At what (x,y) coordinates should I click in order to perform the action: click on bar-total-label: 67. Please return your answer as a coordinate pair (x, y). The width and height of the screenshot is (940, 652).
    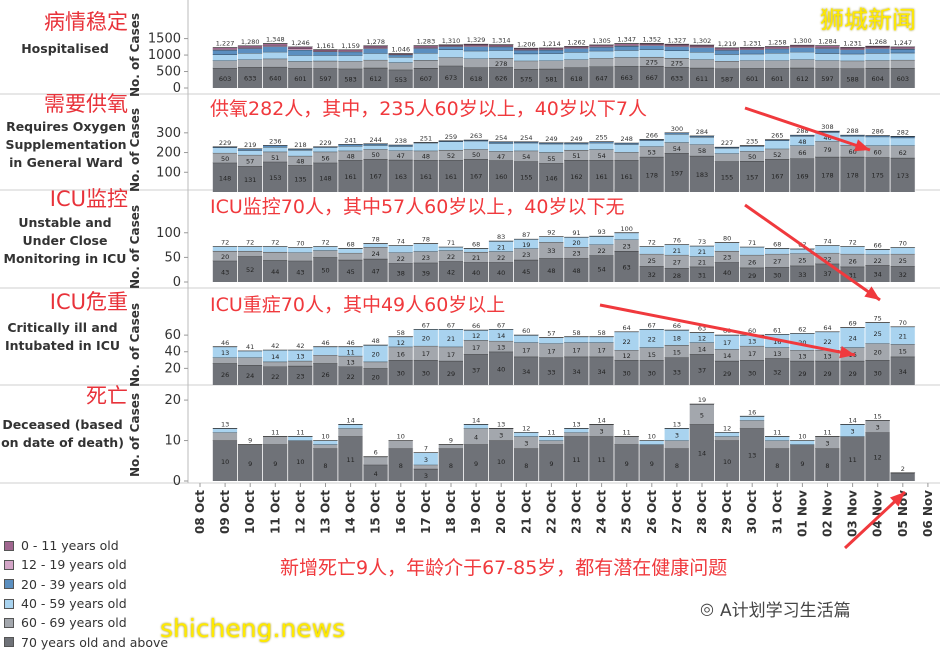
    Looking at the image, I should click on (501, 325).